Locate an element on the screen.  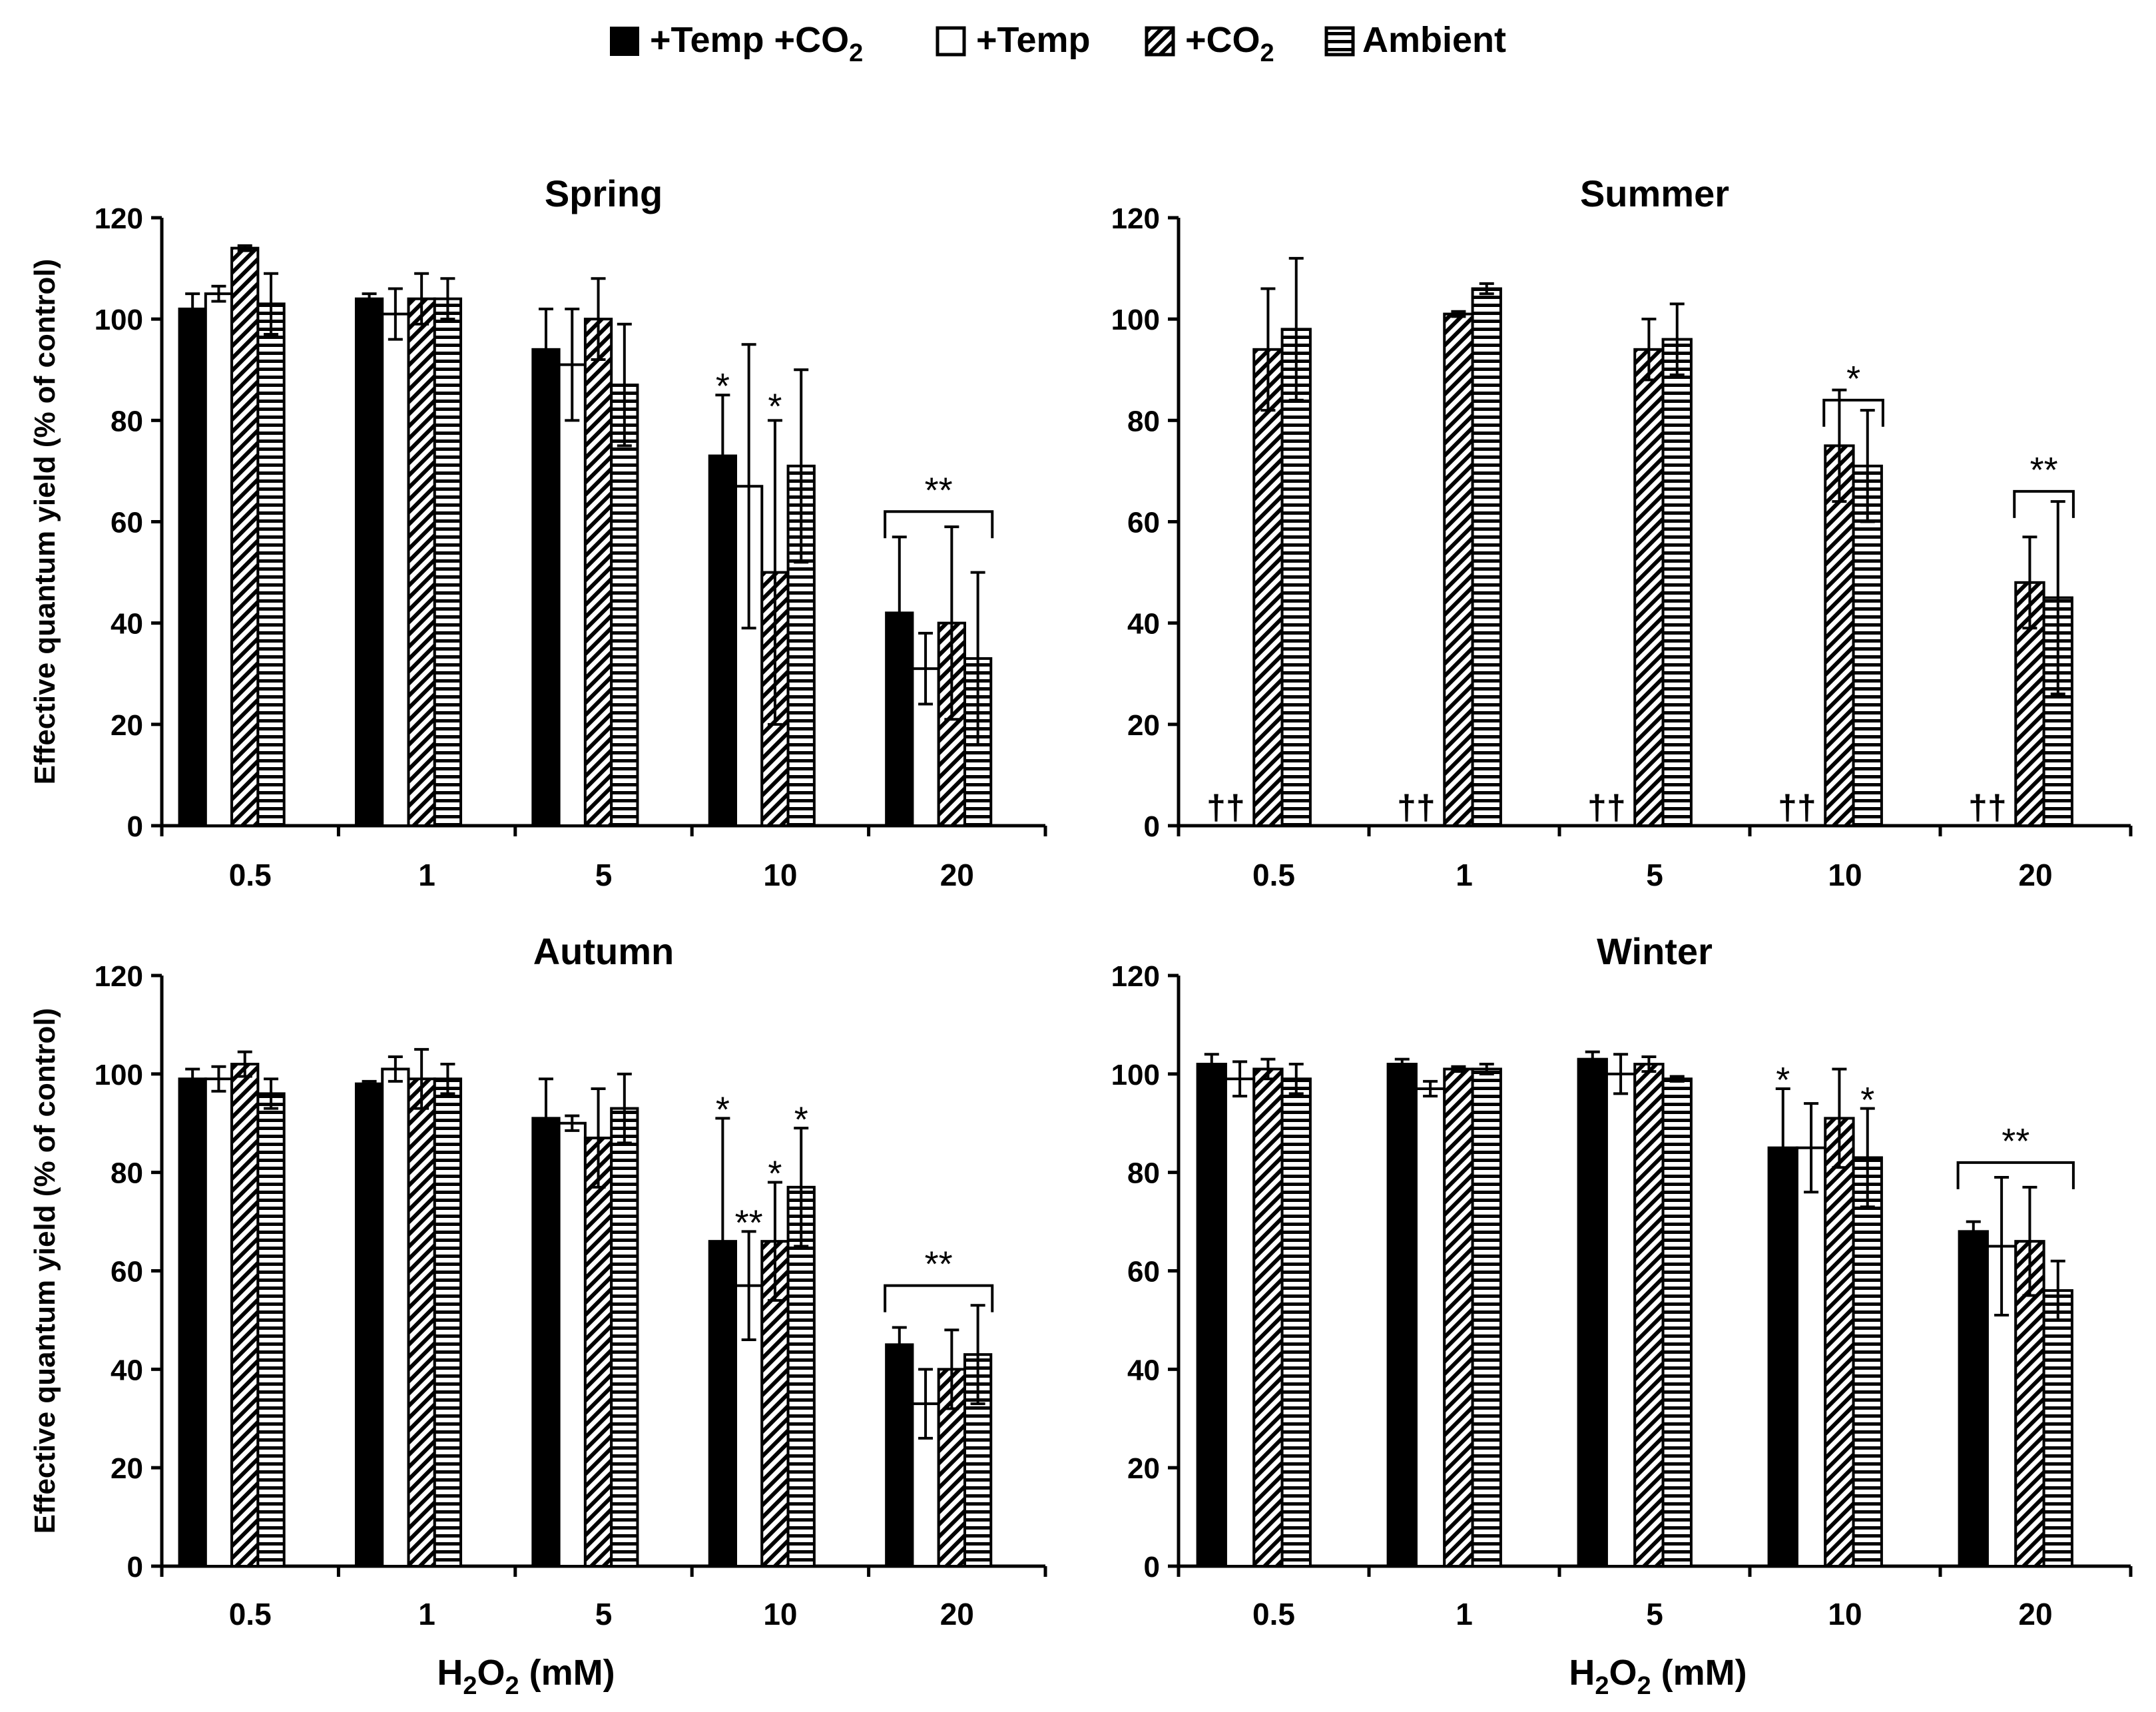
legend-item-ambient: Ambient is located at coordinates (1415, 40).